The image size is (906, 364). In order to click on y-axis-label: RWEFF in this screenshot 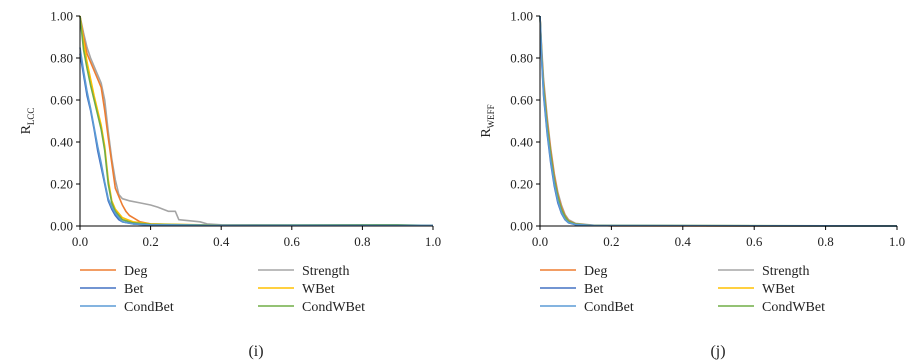, I will do `click(487, 120)`.